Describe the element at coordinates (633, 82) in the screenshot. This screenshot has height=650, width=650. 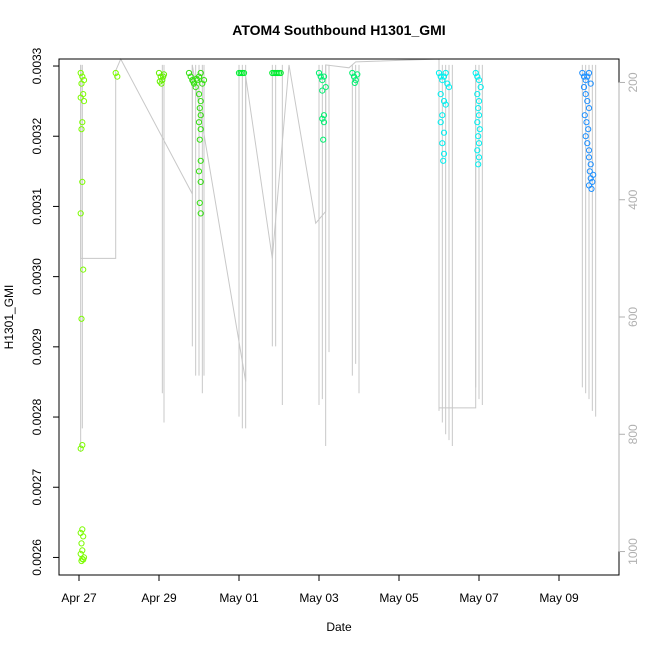
I see `y2-tick-label: 200` at that location.